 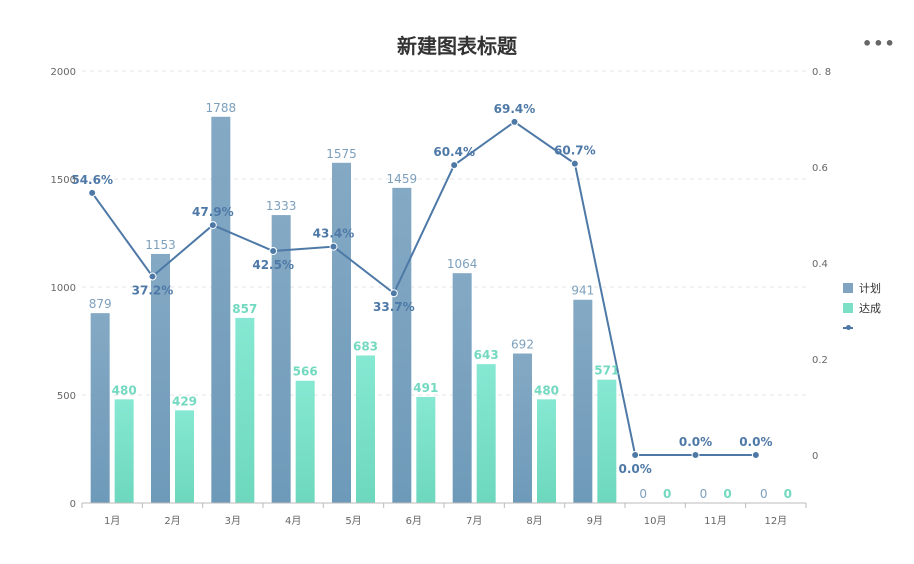 What do you see at coordinates (172, 521) in the screenshot?
I see `x-tick-label: 2月` at bounding box center [172, 521].